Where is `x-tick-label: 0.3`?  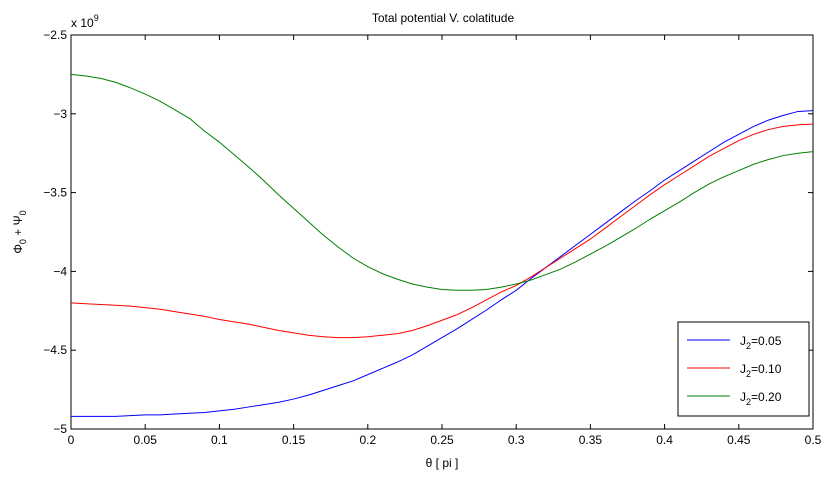 x-tick-label: 0.3 is located at coordinates (516, 440).